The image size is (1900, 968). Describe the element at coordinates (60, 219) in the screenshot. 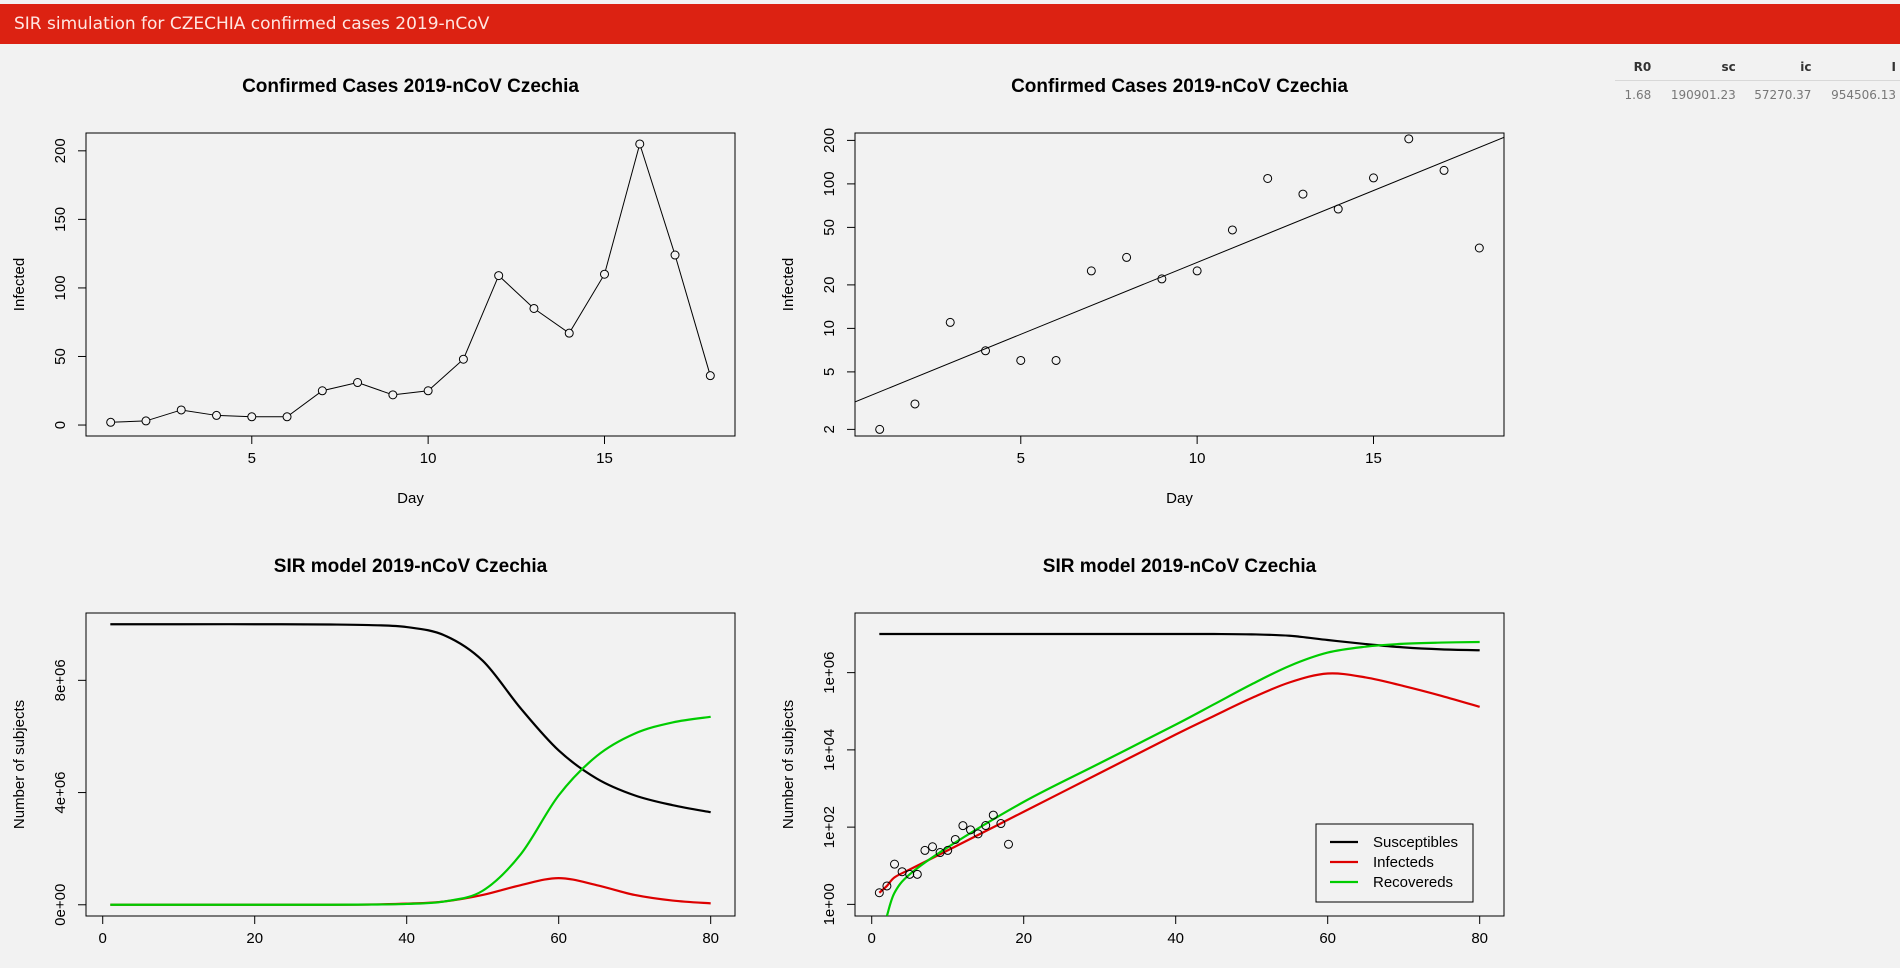

I see `y-tick-label: 150` at that location.